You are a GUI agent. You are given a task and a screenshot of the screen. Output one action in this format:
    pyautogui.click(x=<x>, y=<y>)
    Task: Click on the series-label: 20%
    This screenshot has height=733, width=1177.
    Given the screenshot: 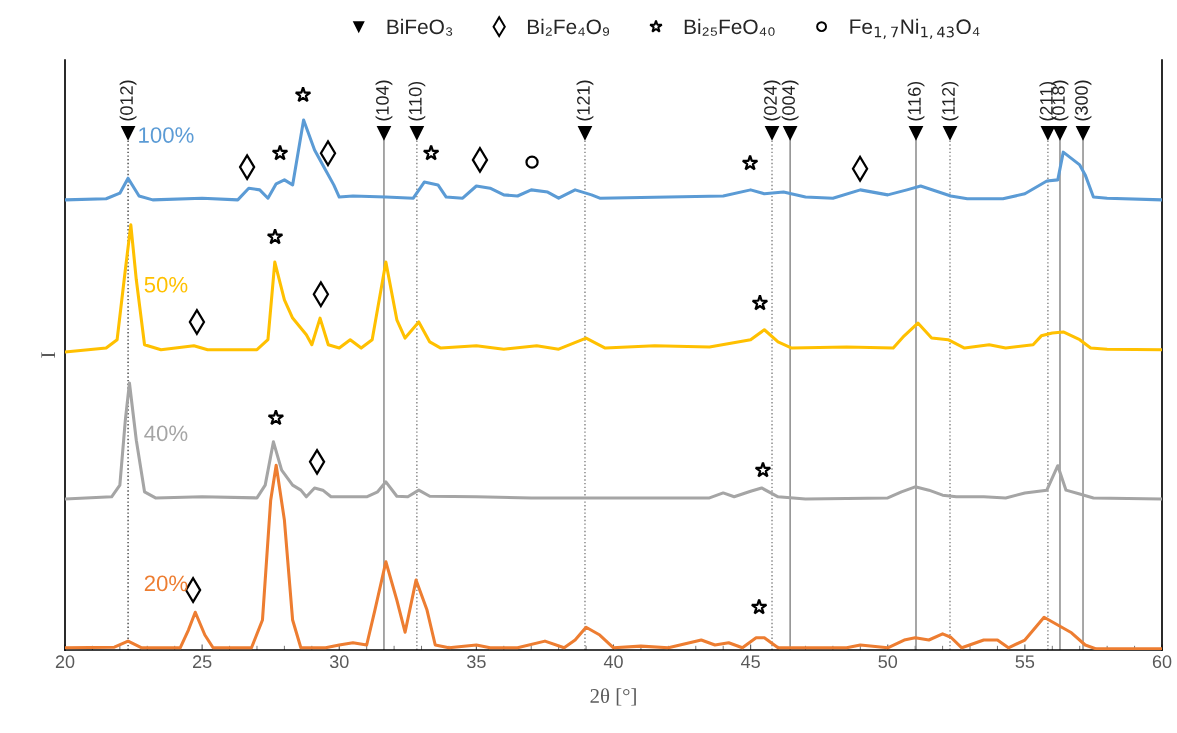 What is the action you would take?
    pyautogui.click(x=166, y=583)
    